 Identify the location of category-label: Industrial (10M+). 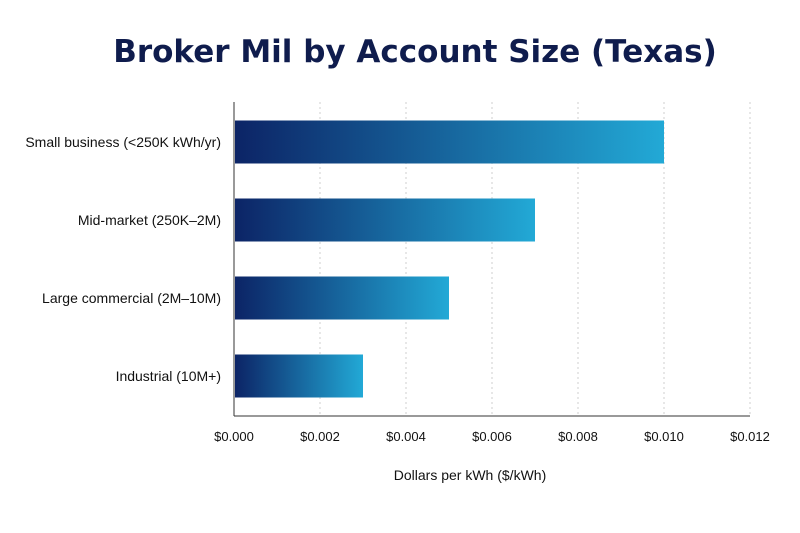
(168, 376).